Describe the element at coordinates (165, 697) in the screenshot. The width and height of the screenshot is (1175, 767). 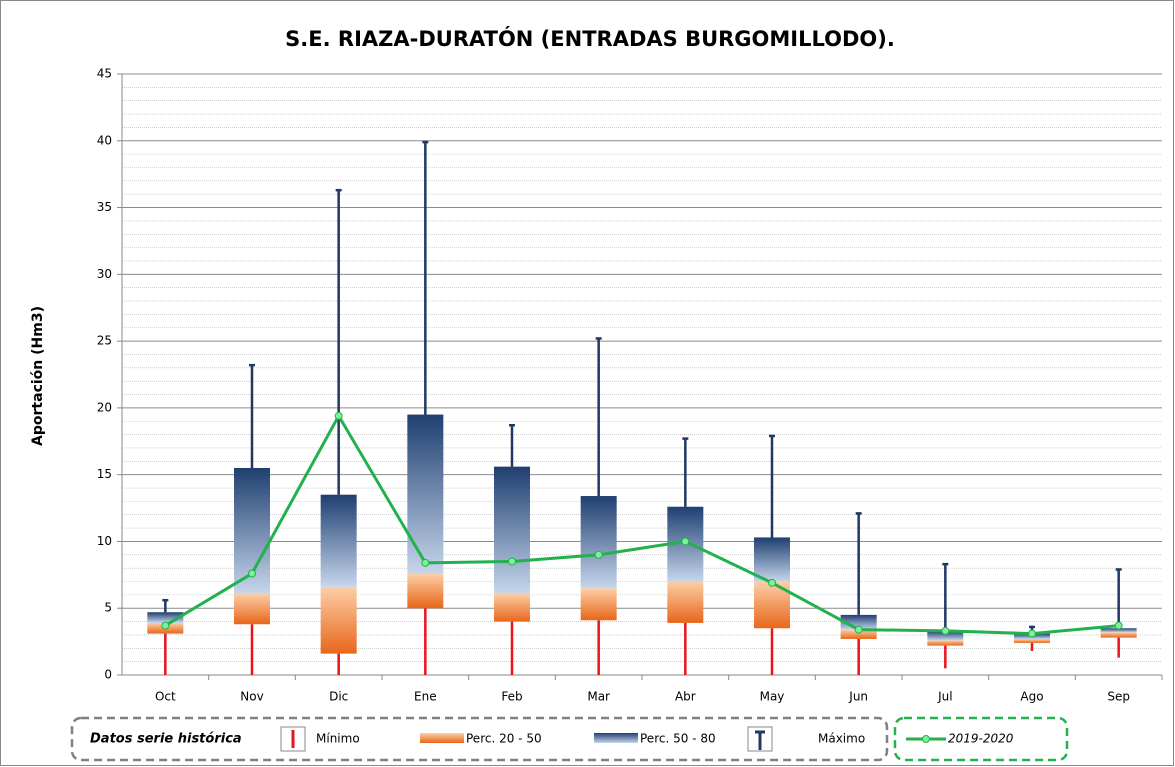
I see `x-tick-label: Oct` at that location.